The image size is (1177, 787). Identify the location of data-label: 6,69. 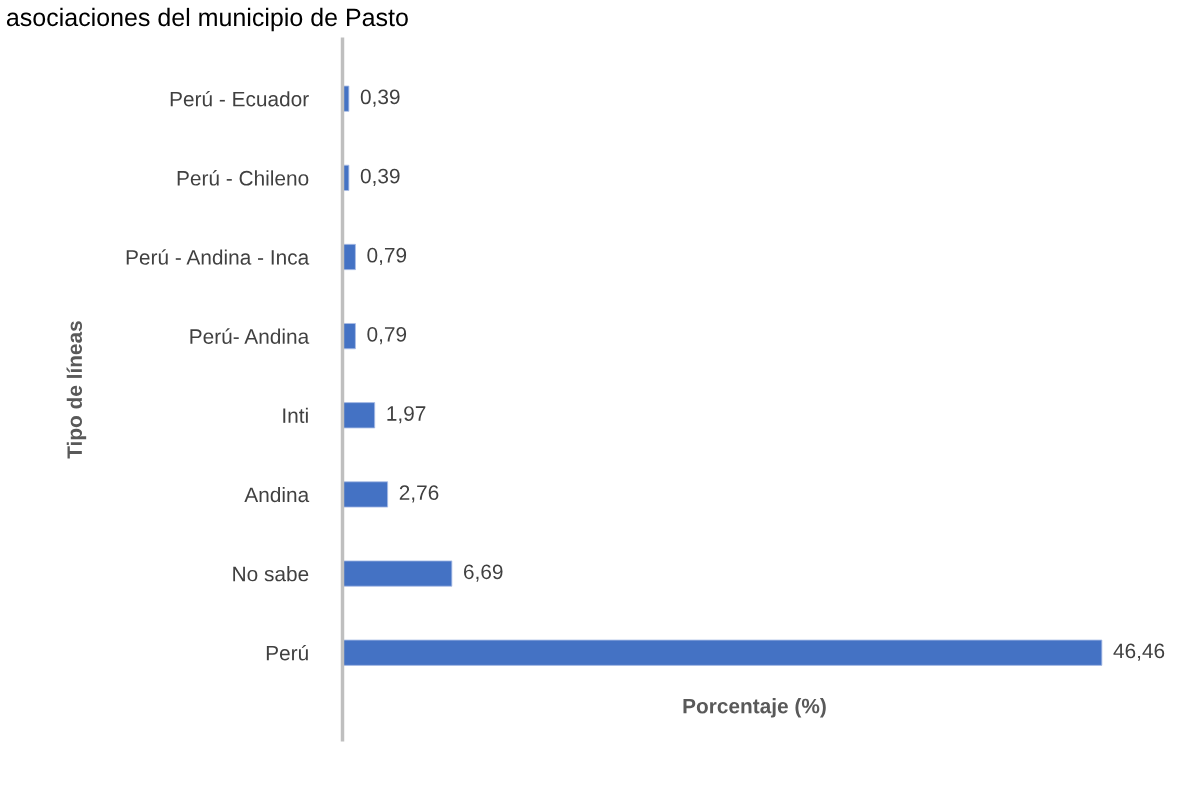
(483, 573).